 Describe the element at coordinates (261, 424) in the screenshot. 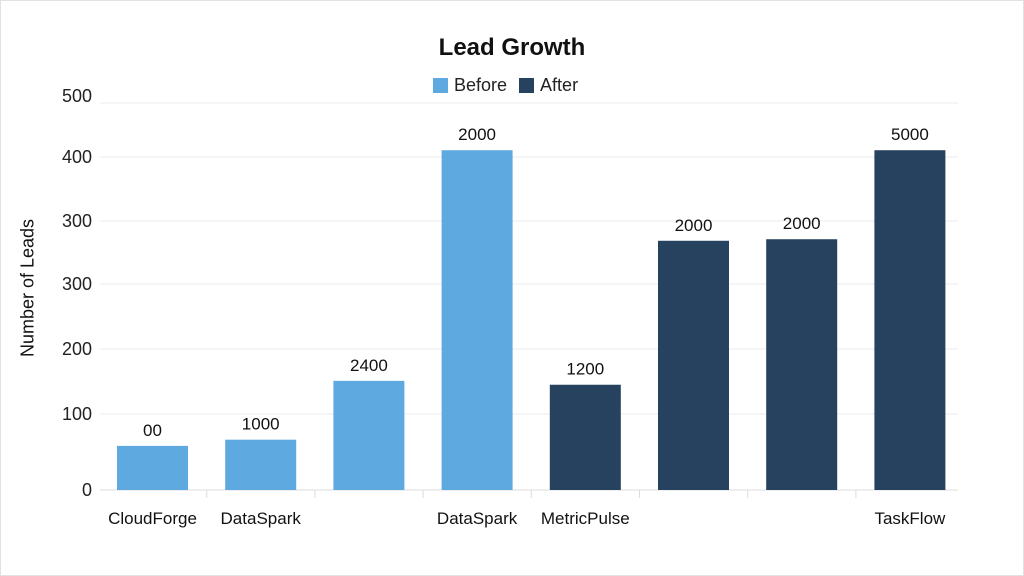

I see `data-label: 1000` at that location.